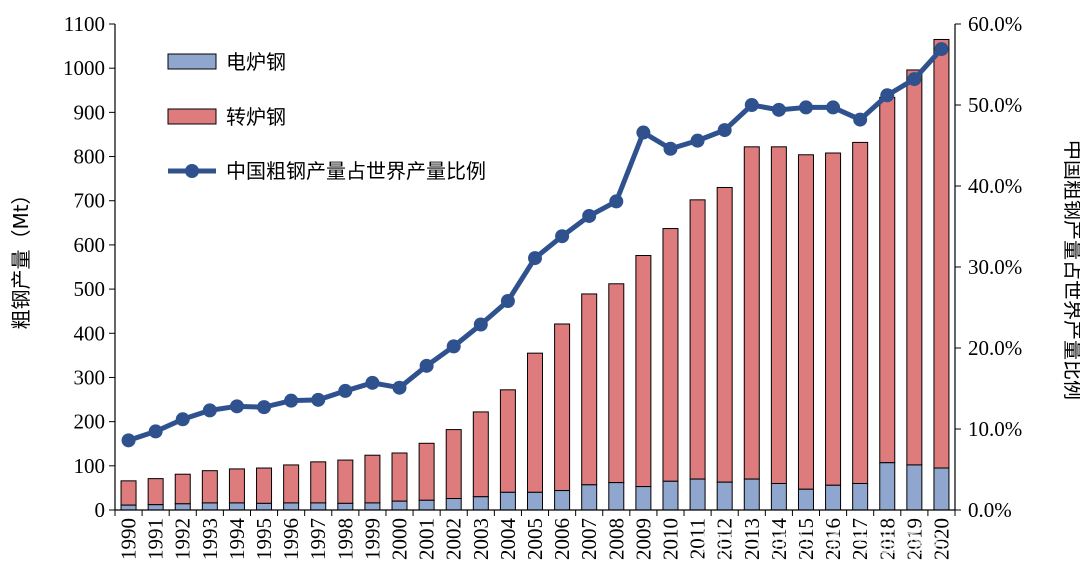 The height and width of the screenshot is (588, 1080). What do you see at coordinates (562, 236) in the screenshot?
I see `share-point-2006` at bounding box center [562, 236].